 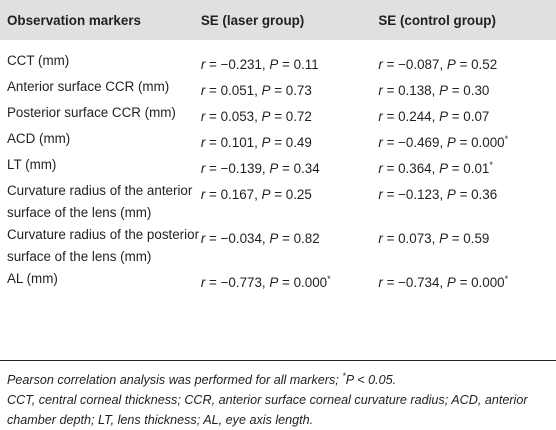 I want to click on r-value: 0.167, so click(x=237, y=194).